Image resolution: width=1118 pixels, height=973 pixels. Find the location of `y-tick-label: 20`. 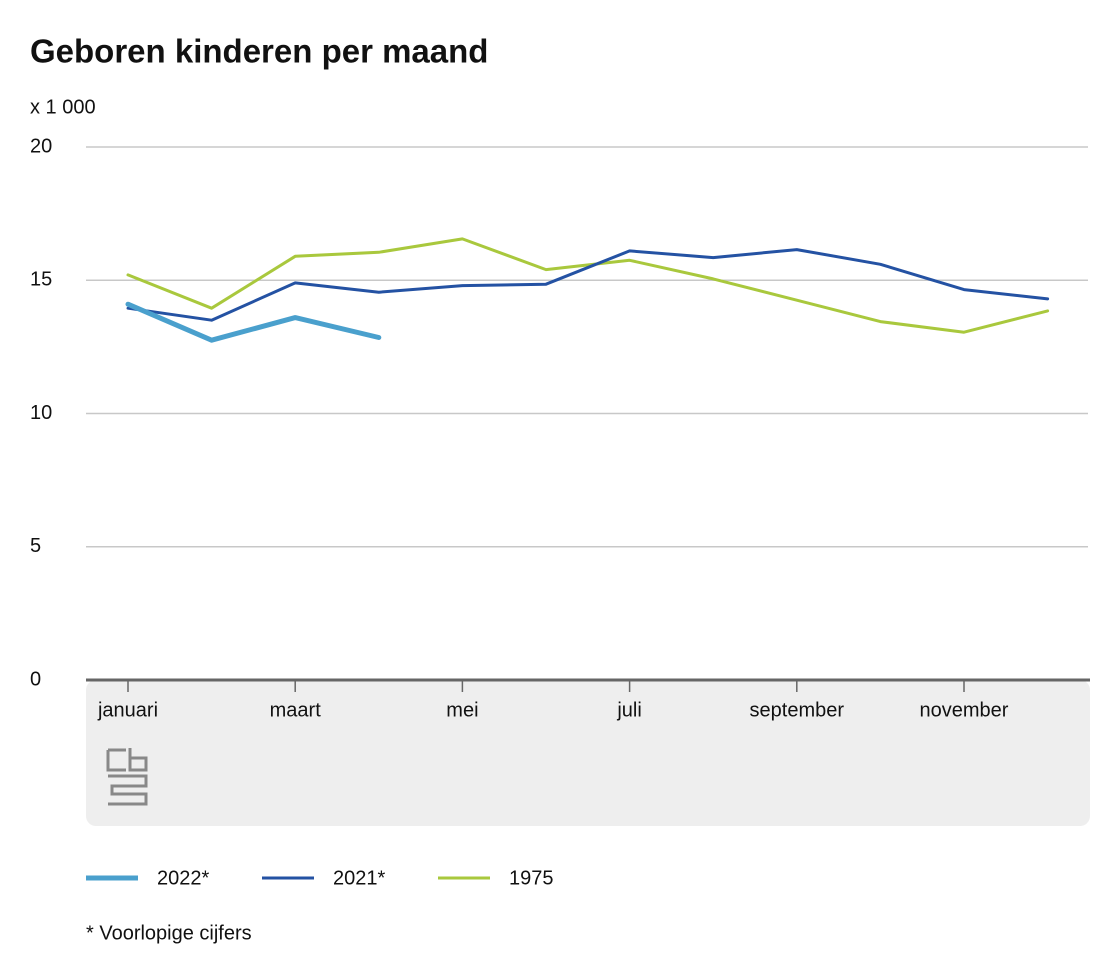

y-tick-label: 20 is located at coordinates (41, 146).